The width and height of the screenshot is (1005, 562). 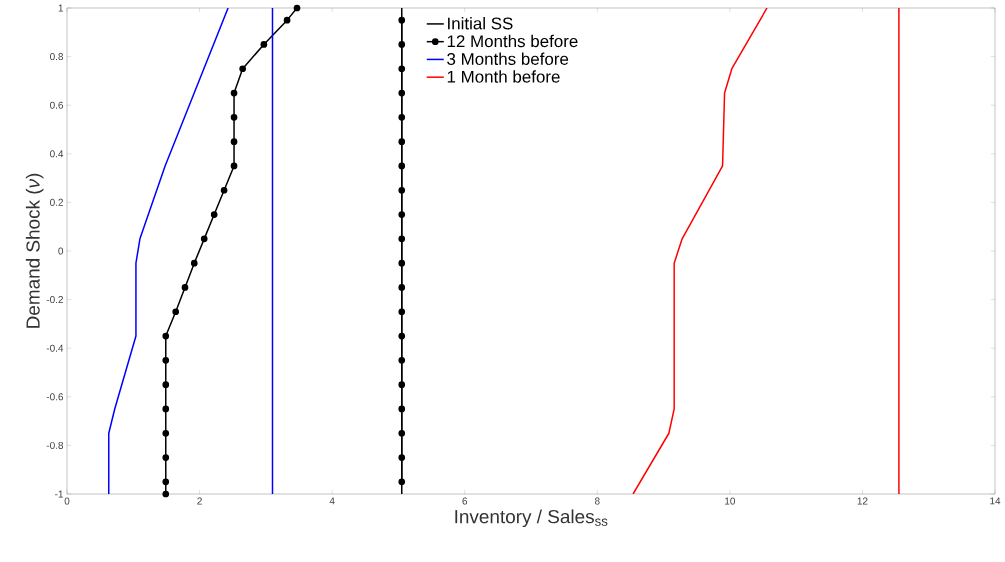 What do you see at coordinates (862, 501) in the screenshot?
I see `x-tick-label: 12` at bounding box center [862, 501].